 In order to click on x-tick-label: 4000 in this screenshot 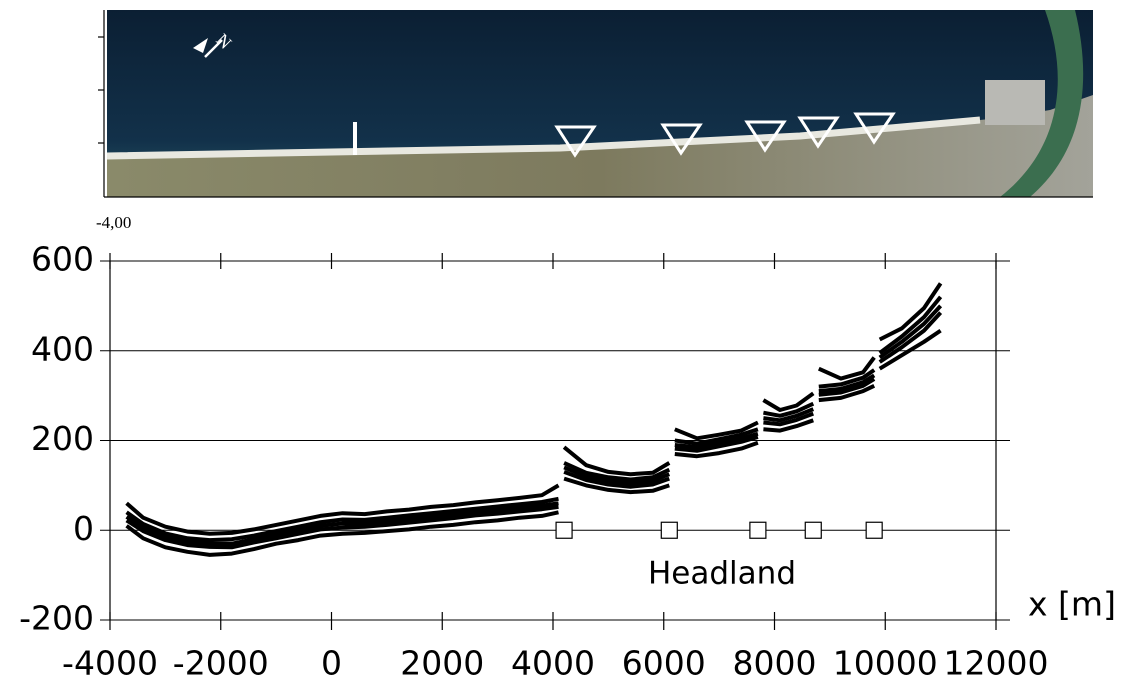, I will do `click(553, 663)`.